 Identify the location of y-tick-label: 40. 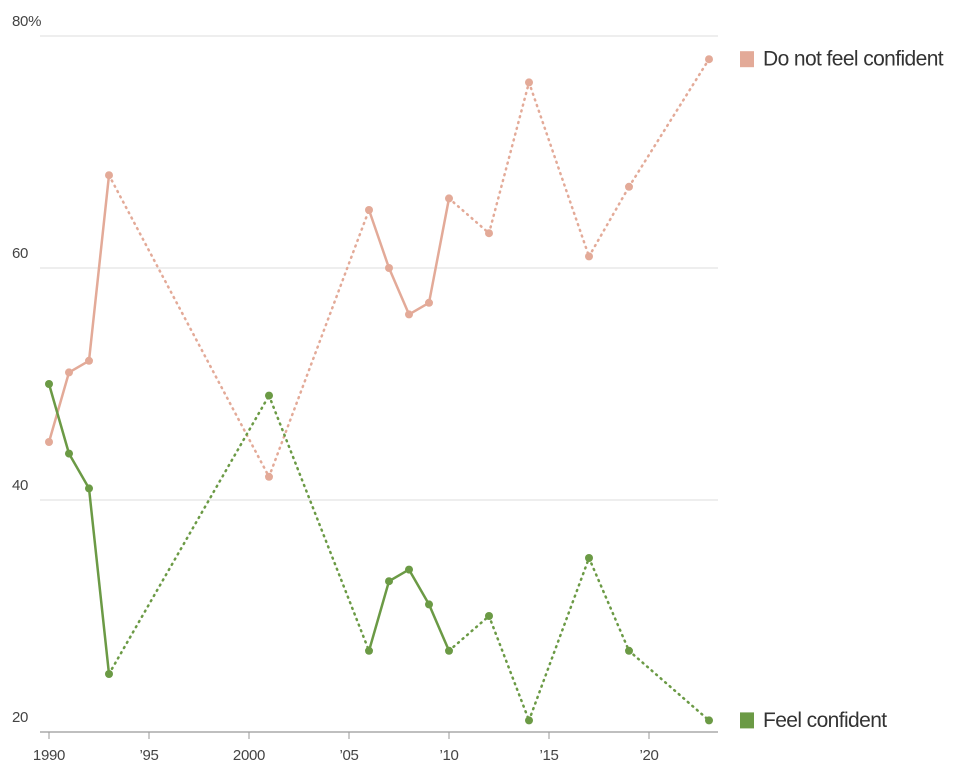
(20, 485).